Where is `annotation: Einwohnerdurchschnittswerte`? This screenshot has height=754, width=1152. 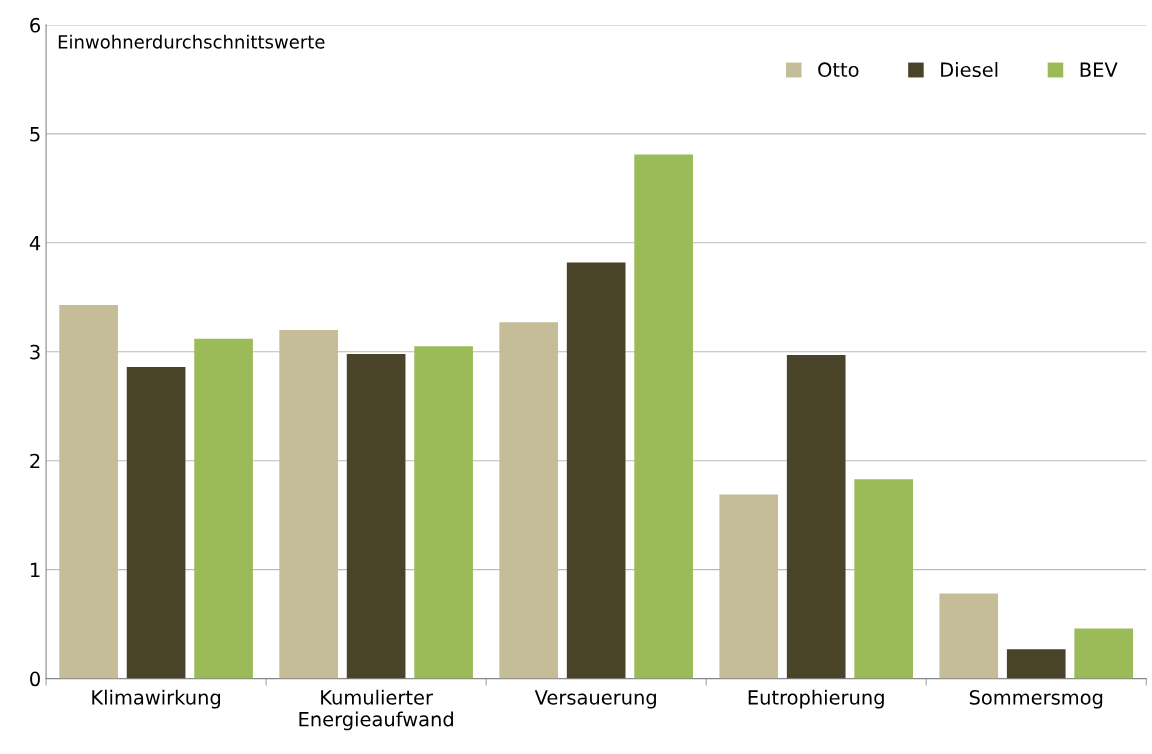
annotation: Einwohnerdurchschnittswerte is located at coordinates (191, 41).